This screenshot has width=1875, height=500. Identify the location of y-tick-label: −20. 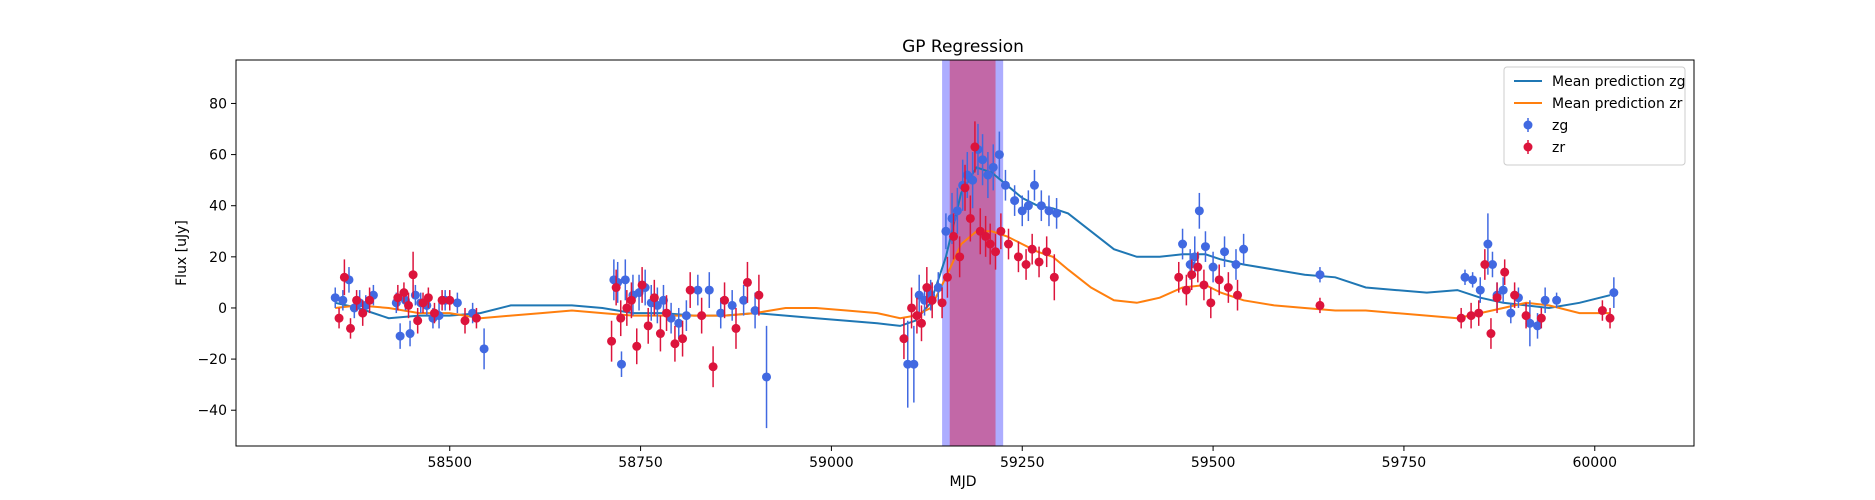
(212, 360).